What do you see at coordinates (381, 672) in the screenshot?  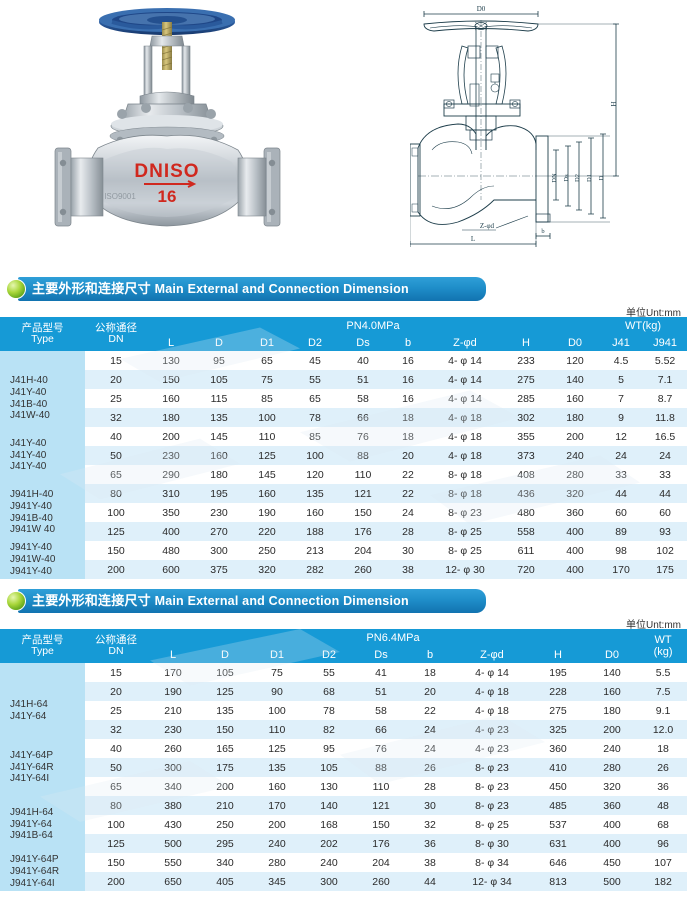 I see `cell-Ds: 41` at bounding box center [381, 672].